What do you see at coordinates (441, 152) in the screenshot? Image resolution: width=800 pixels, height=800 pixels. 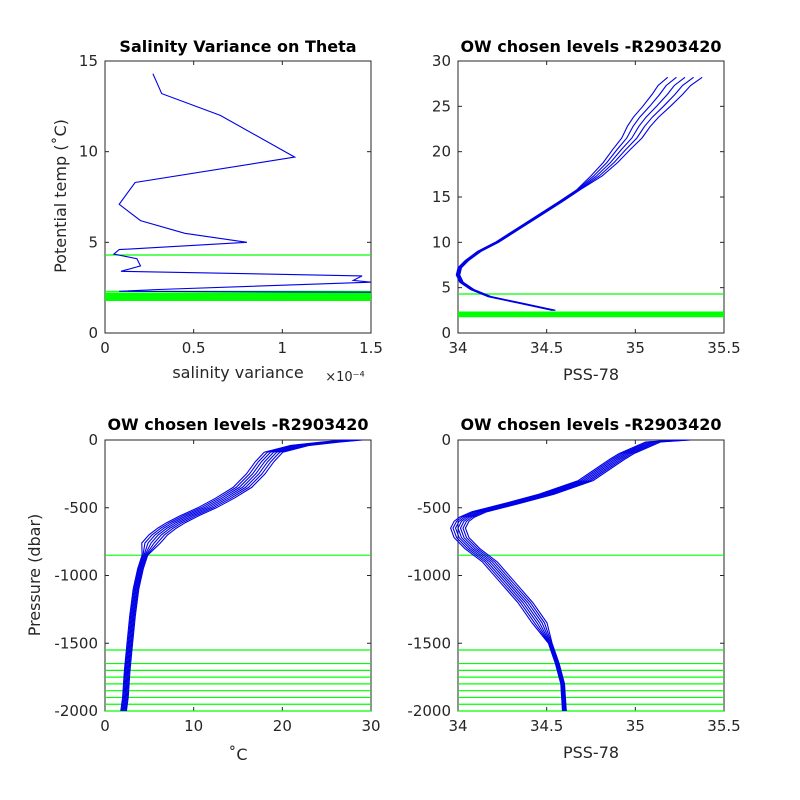 I see `y-tick-label: 20` at bounding box center [441, 152].